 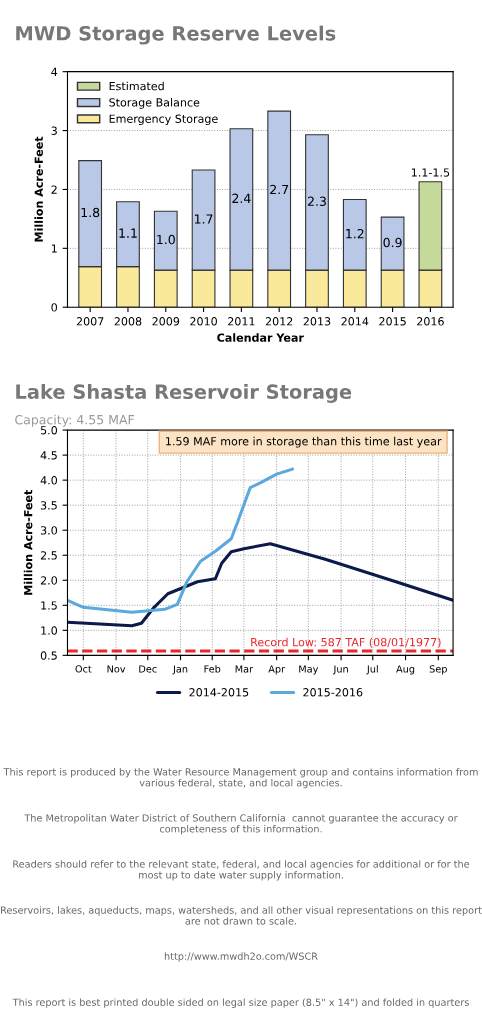 What do you see at coordinates (241, 915) in the screenshot?
I see `text: Reservoirs, lakes, aqueducts, maps, watersheds, and all other visual representations on this report are not drawn to scale.` at bounding box center [241, 915].